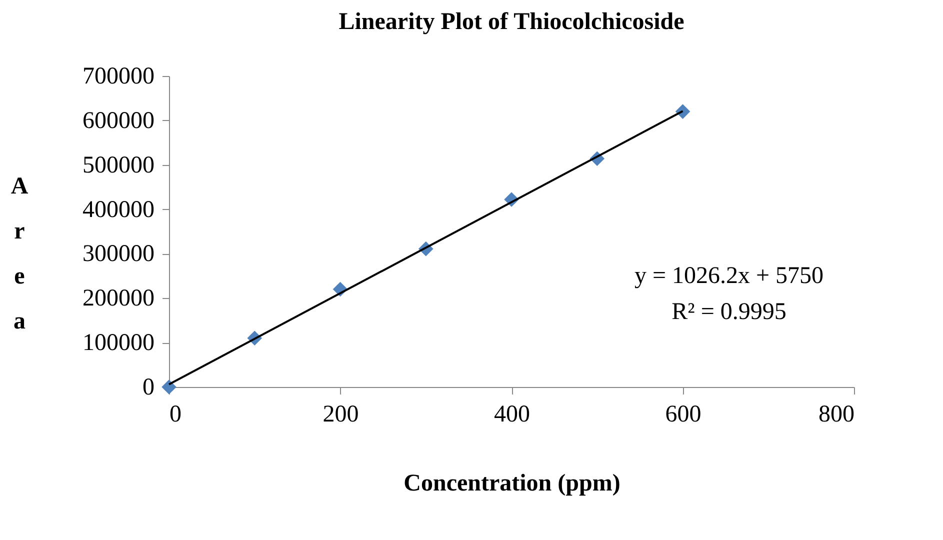 Image resolution: width=943 pixels, height=540 pixels. I want to click on y-tick-label: 200000, so click(118, 299).